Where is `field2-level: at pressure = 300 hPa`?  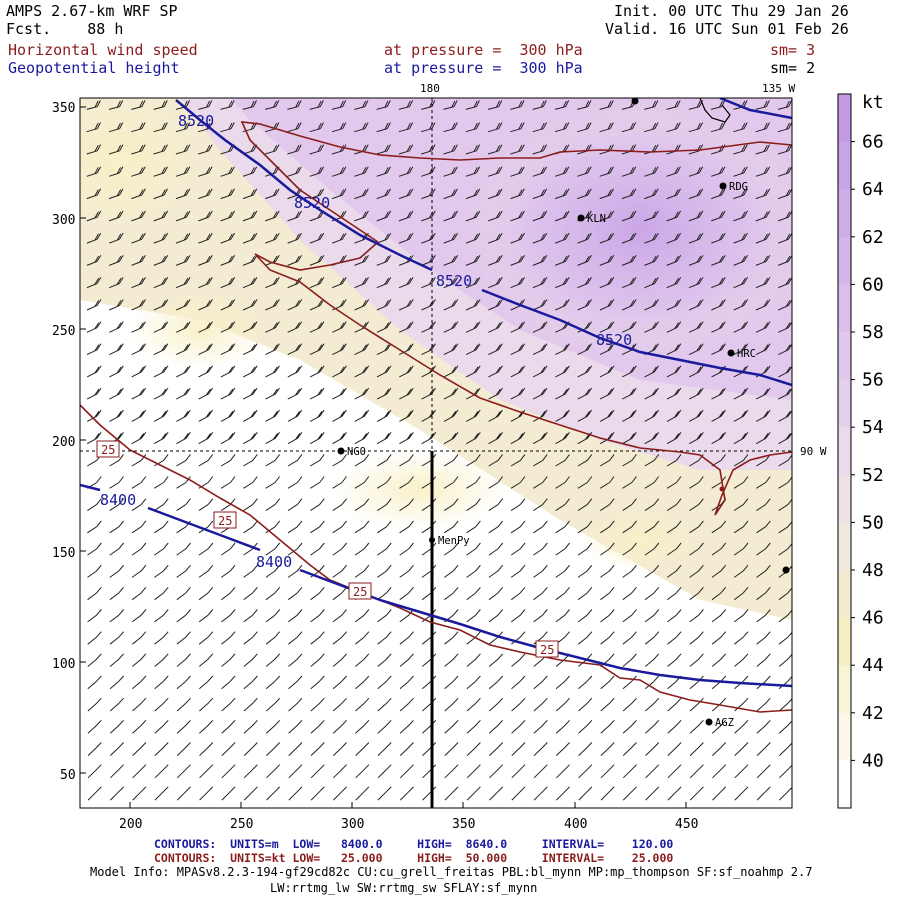 field2-level: at pressure = 300 hPa is located at coordinates (483, 68).